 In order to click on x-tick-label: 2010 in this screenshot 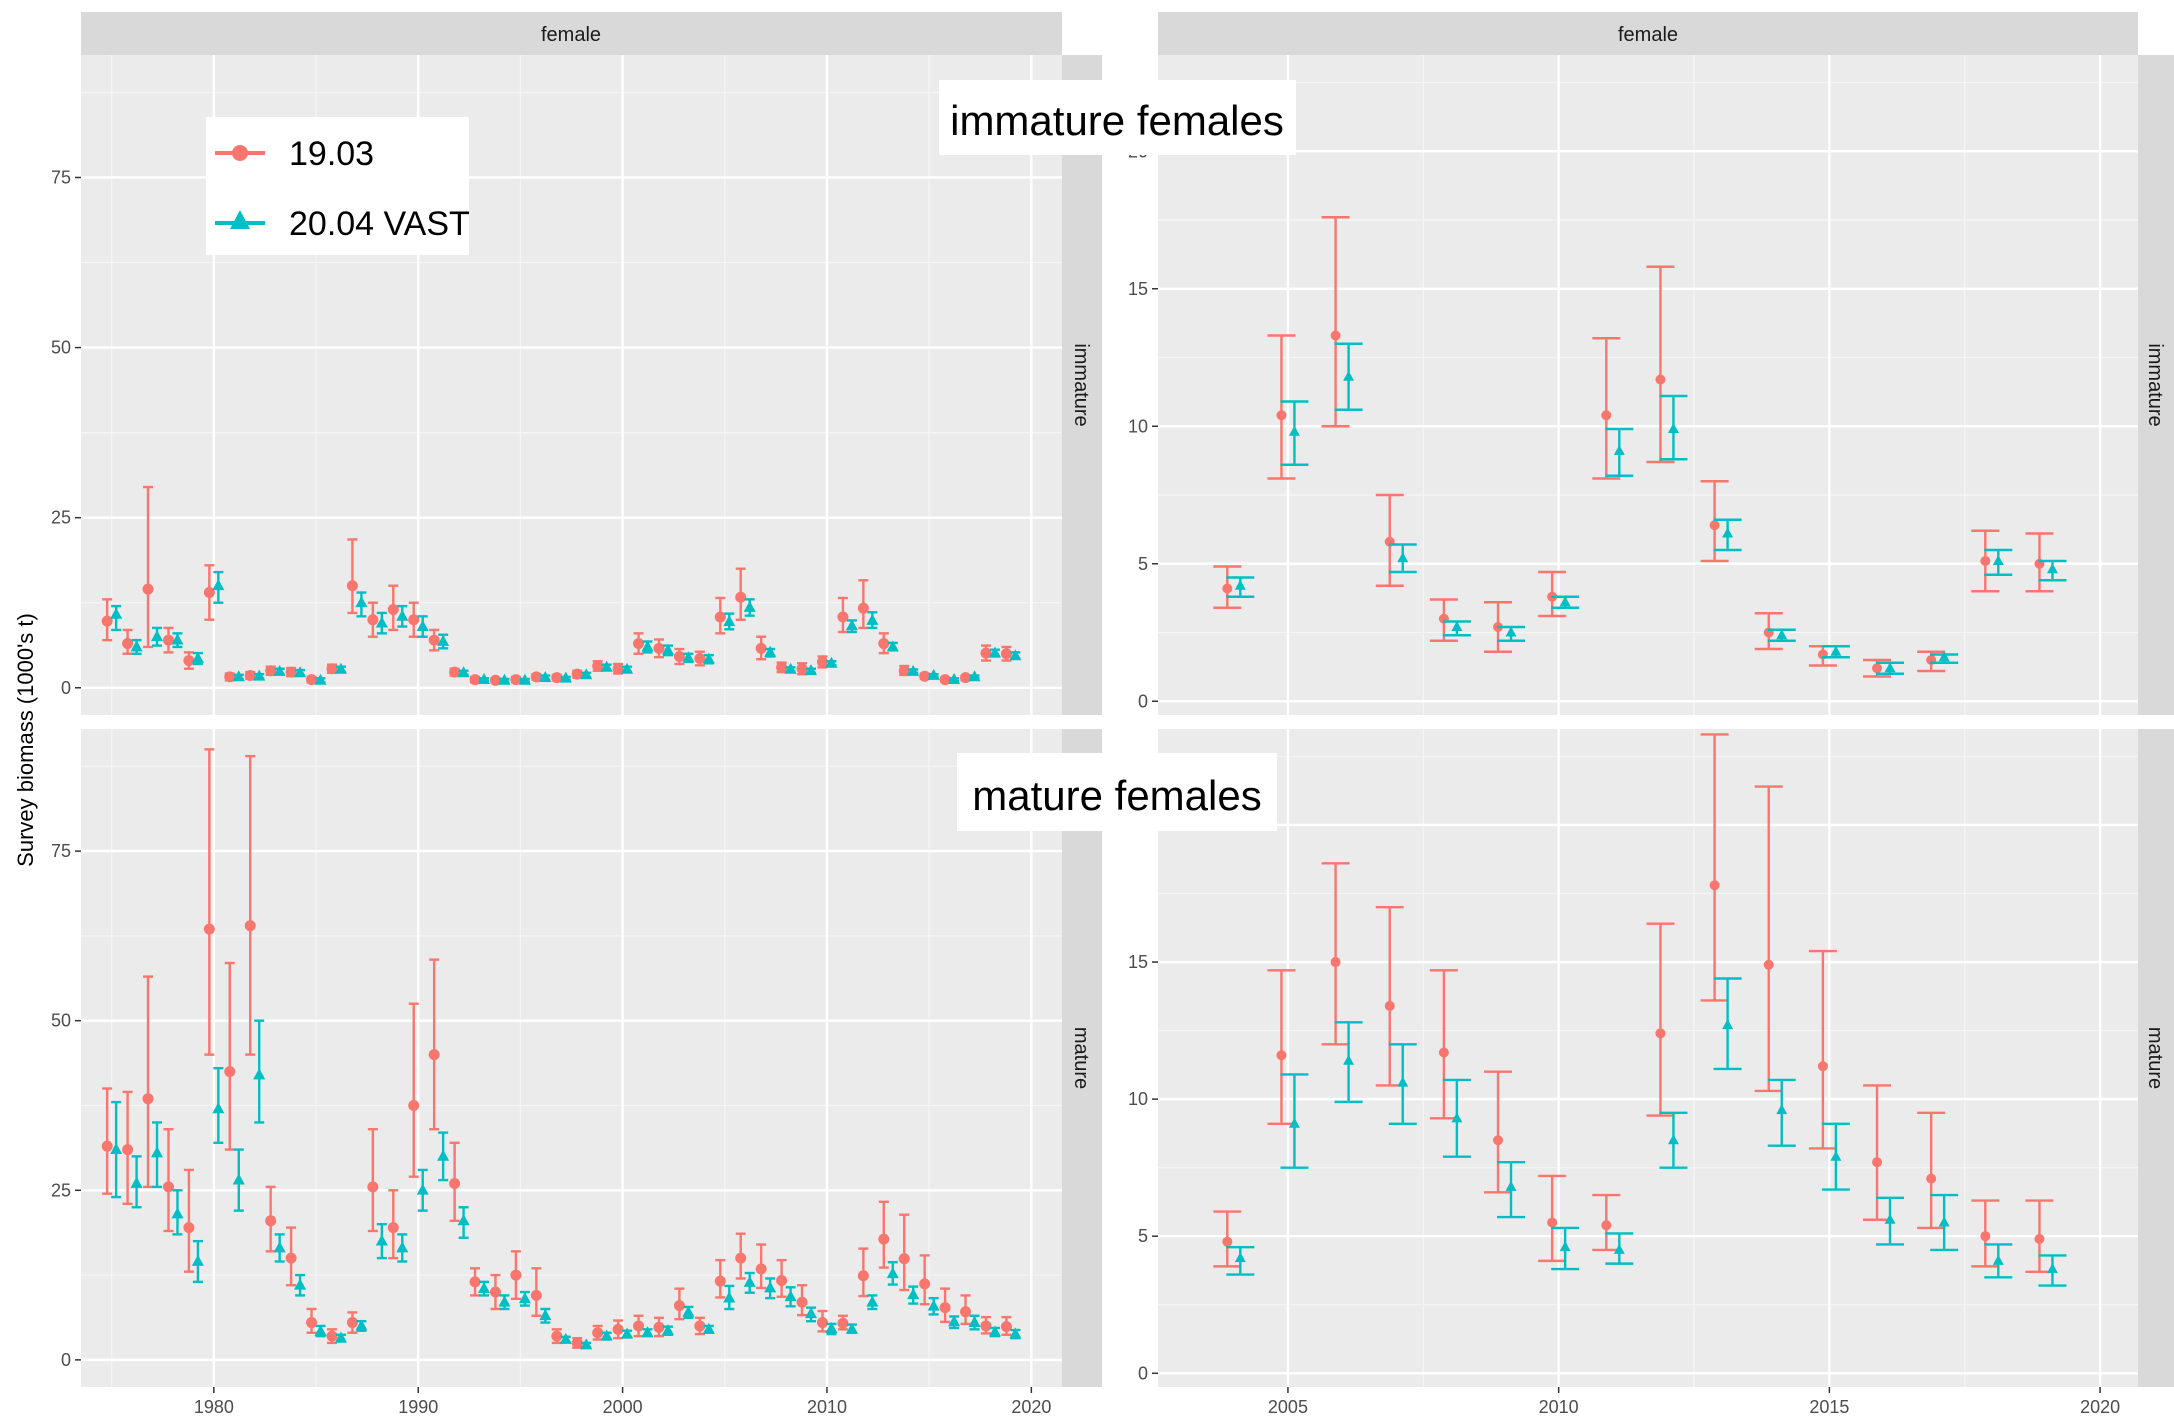, I will do `click(827, 1407)`.